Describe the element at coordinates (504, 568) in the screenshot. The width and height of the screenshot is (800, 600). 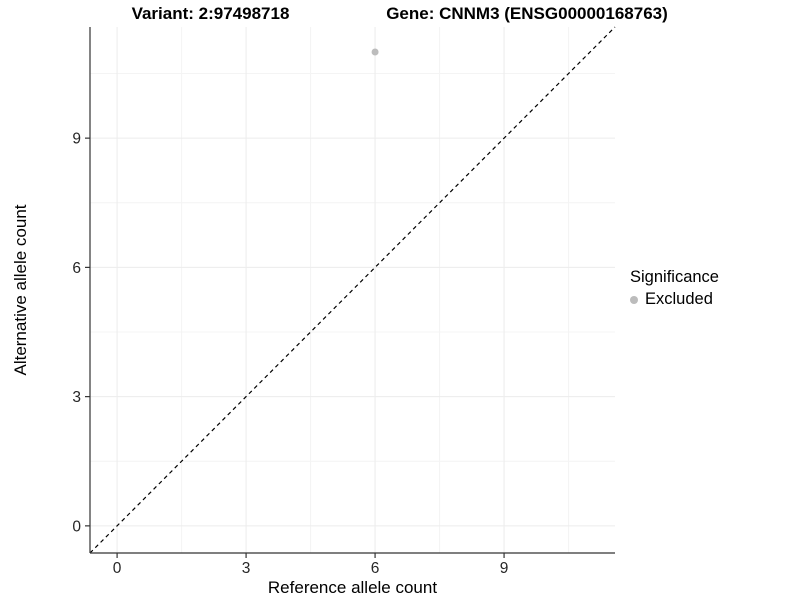
I see `x-tick-label: 9` at that location.